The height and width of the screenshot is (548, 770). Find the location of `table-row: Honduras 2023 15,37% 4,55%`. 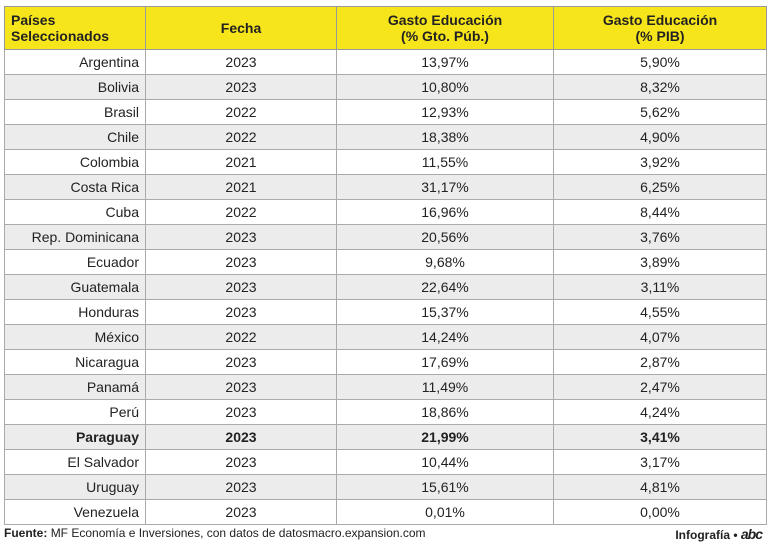

table-row: Honduras 2023 15,37% 4,55% is located at coordinates (385, 312).